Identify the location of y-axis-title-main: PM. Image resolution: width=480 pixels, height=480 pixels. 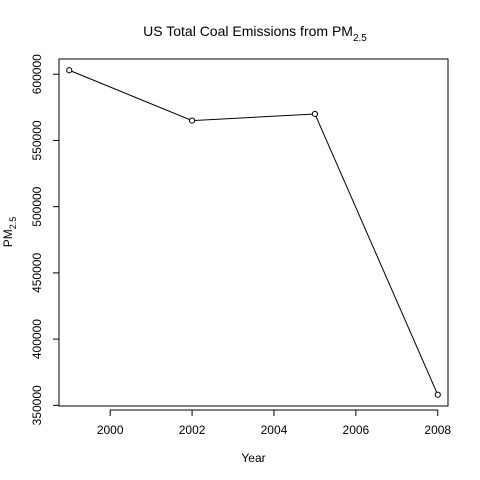
(8, 238).